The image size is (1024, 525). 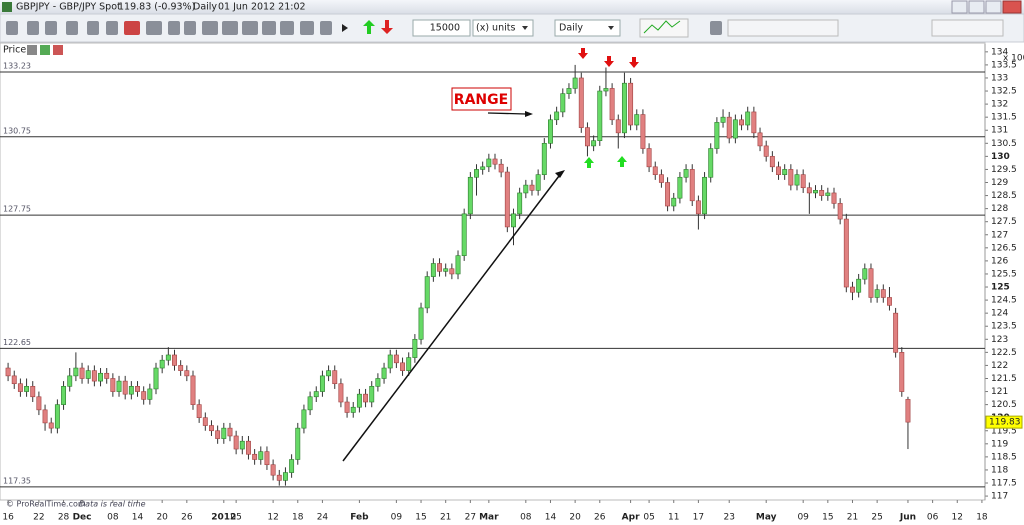 What do you see at coordinates (600, 518) in the screenshot?
I see `x-tick-label: 26` at bounding box center [600, 518].